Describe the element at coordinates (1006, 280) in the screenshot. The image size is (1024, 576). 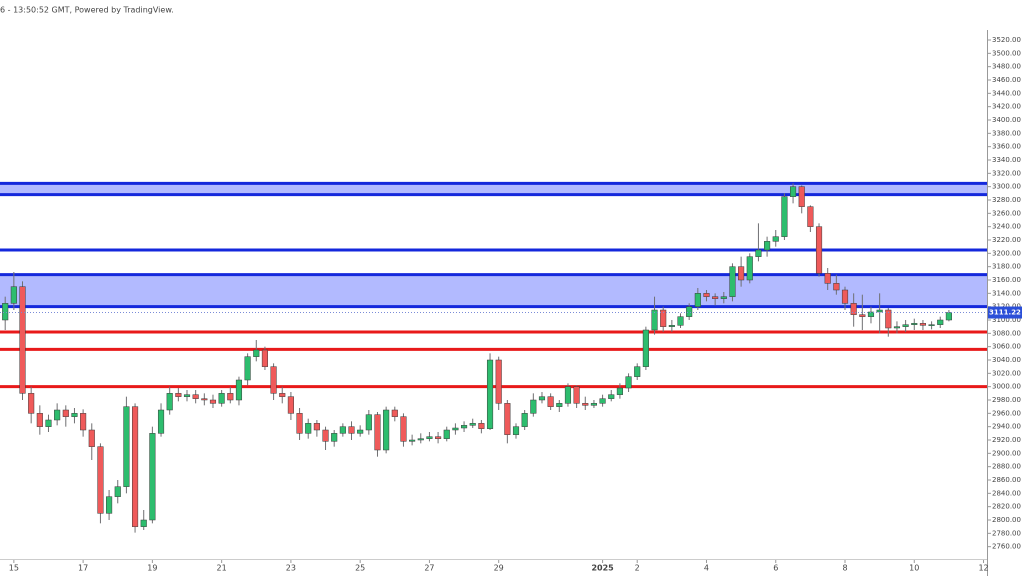
I see `y-tick-label: 3160.00` at that location.